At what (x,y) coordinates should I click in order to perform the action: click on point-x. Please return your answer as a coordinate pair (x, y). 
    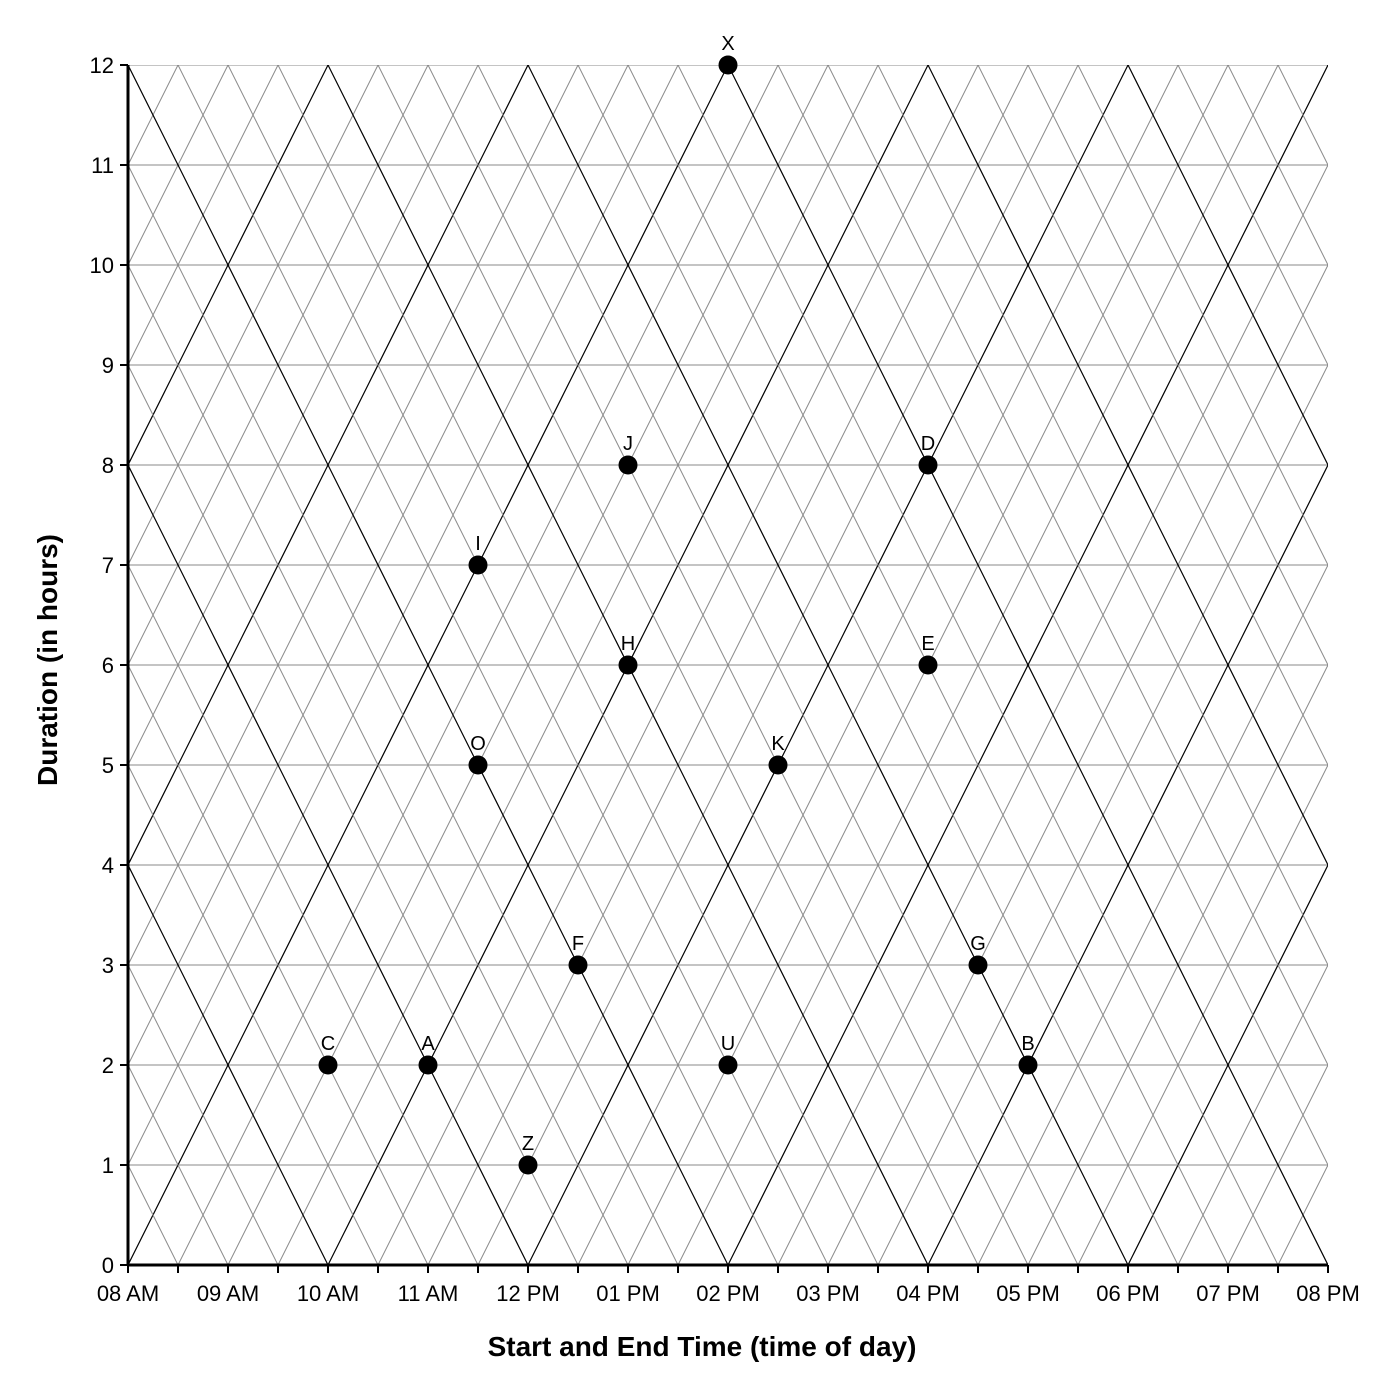
    Looking at the image, I should click on (728, 65).